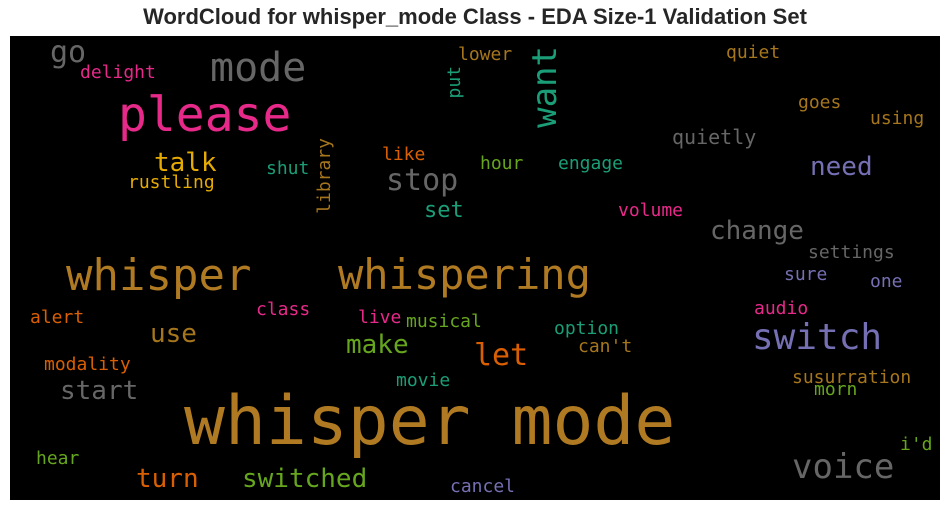  Describe the element at coordinates (324, 176) in the screenshot. I see `word-library: library` at that location.